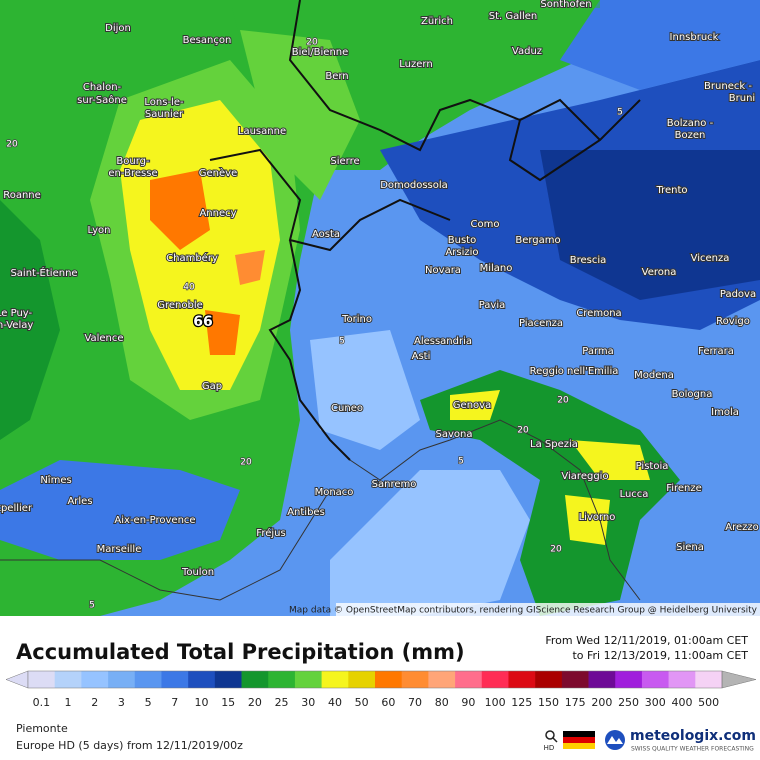 This screenshot has height=760, width=760. I want to click on city-label: Genève, so click(218, 173).